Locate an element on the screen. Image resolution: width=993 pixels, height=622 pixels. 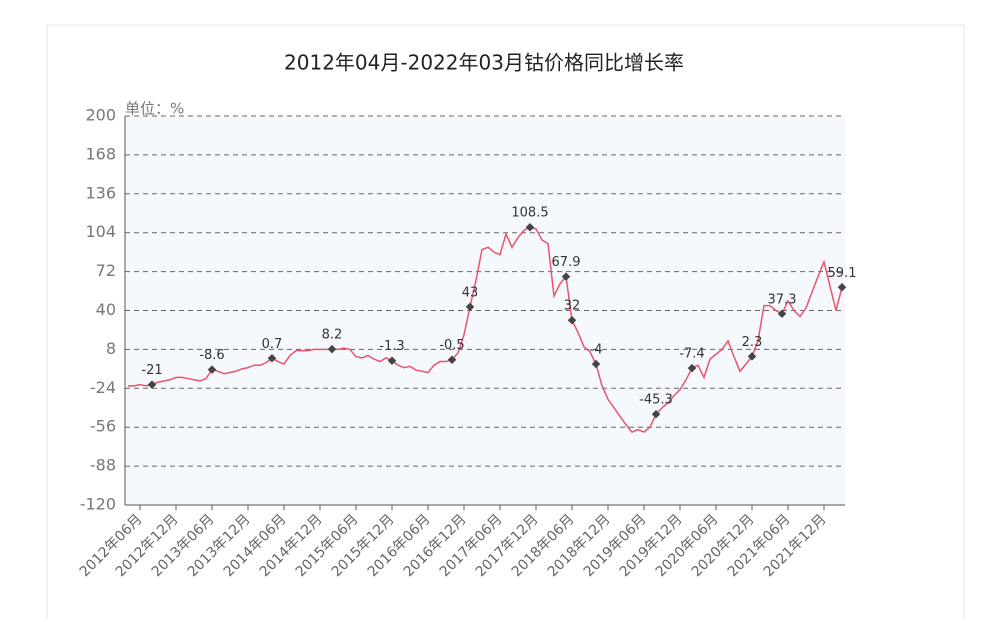
data-label: 2.3 is located at coordinates (752, 342).